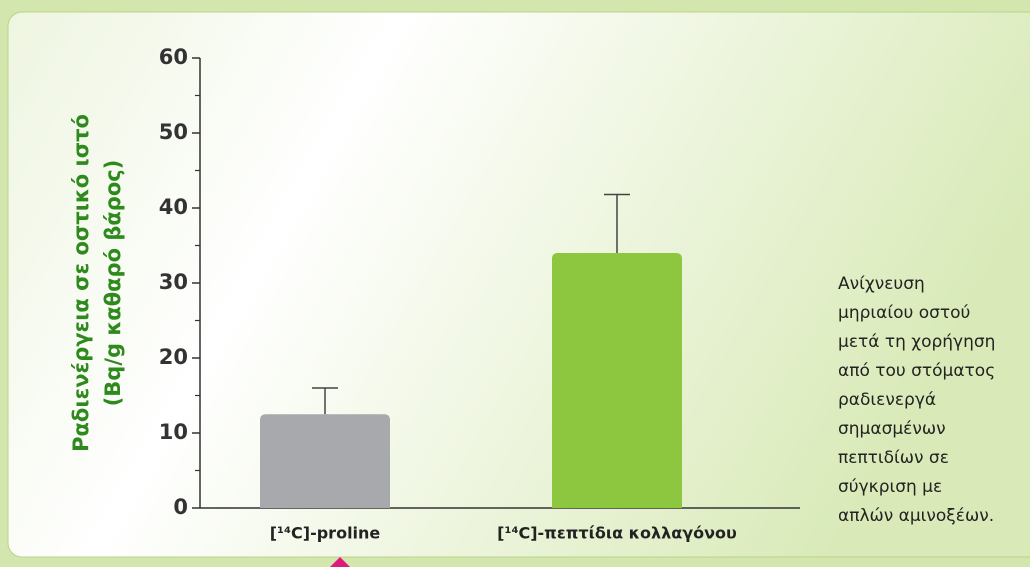 The image size is (1030, 567). I want to click on y-label-line: Ραδιενέργεια σε οστικό ιστό, so click(81, 283).